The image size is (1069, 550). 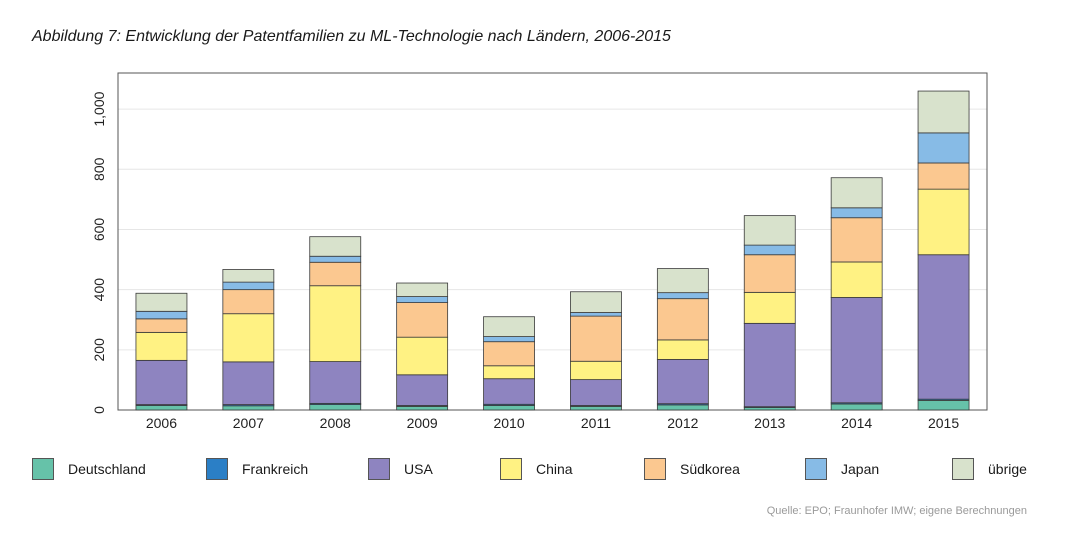 I want to click on legend-label: Frankreich, so click(x=275, y=469).